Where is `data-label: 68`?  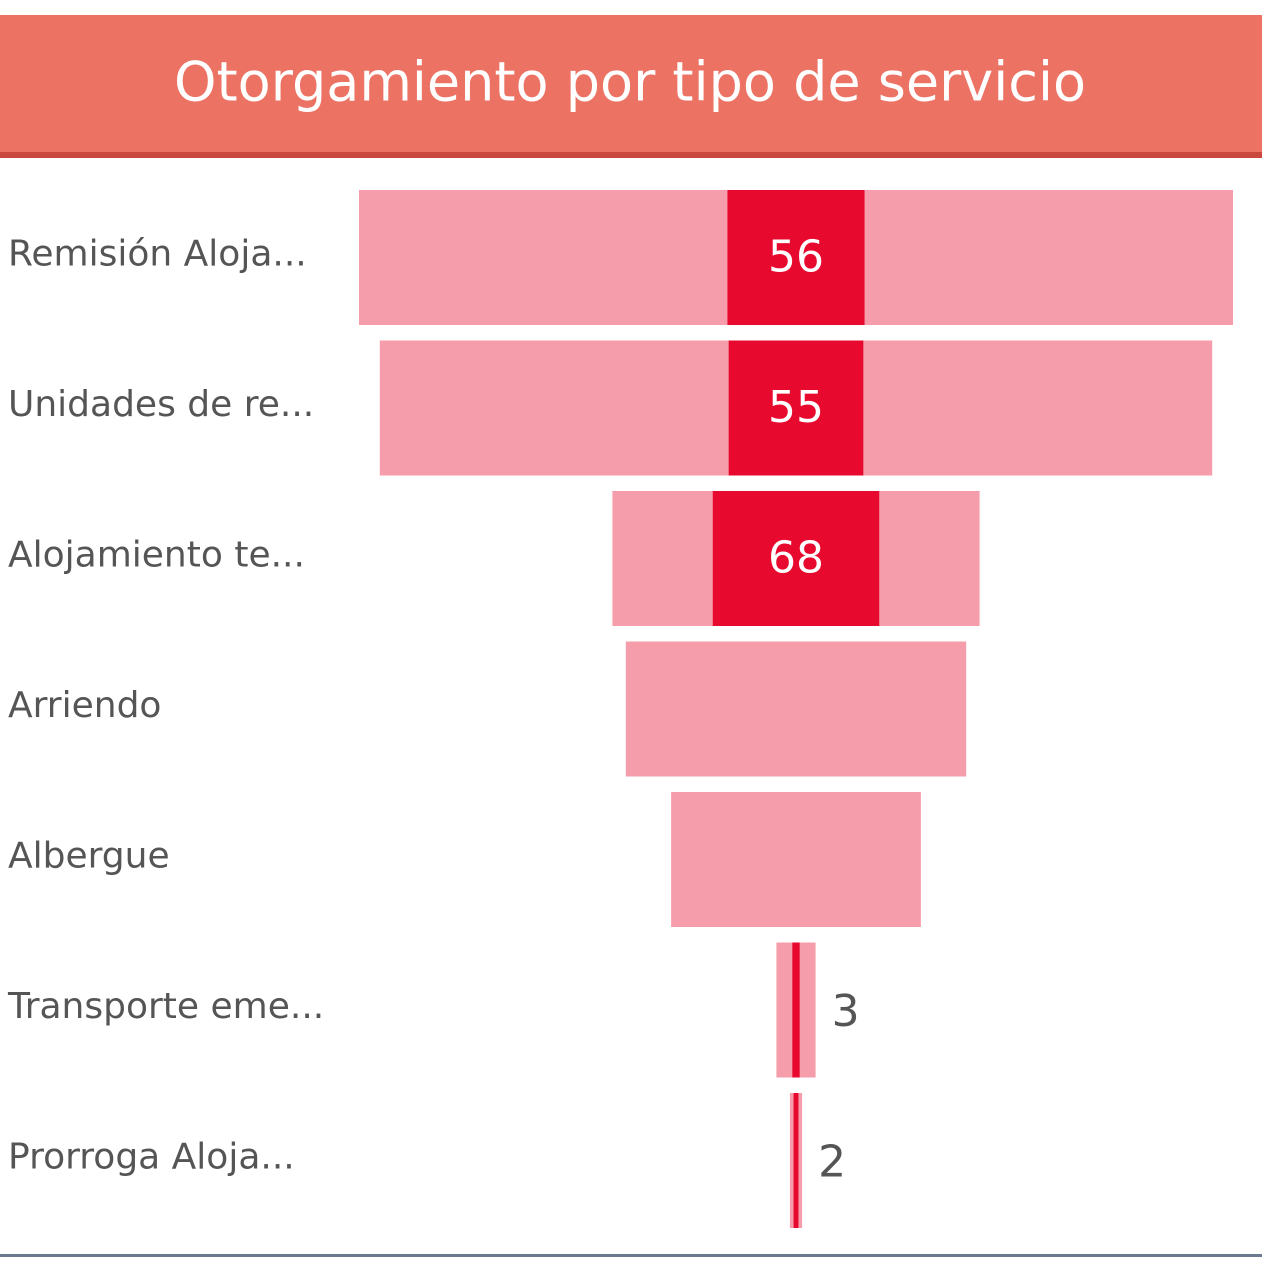 data-label: 68 is located at coordinates (796, 558).